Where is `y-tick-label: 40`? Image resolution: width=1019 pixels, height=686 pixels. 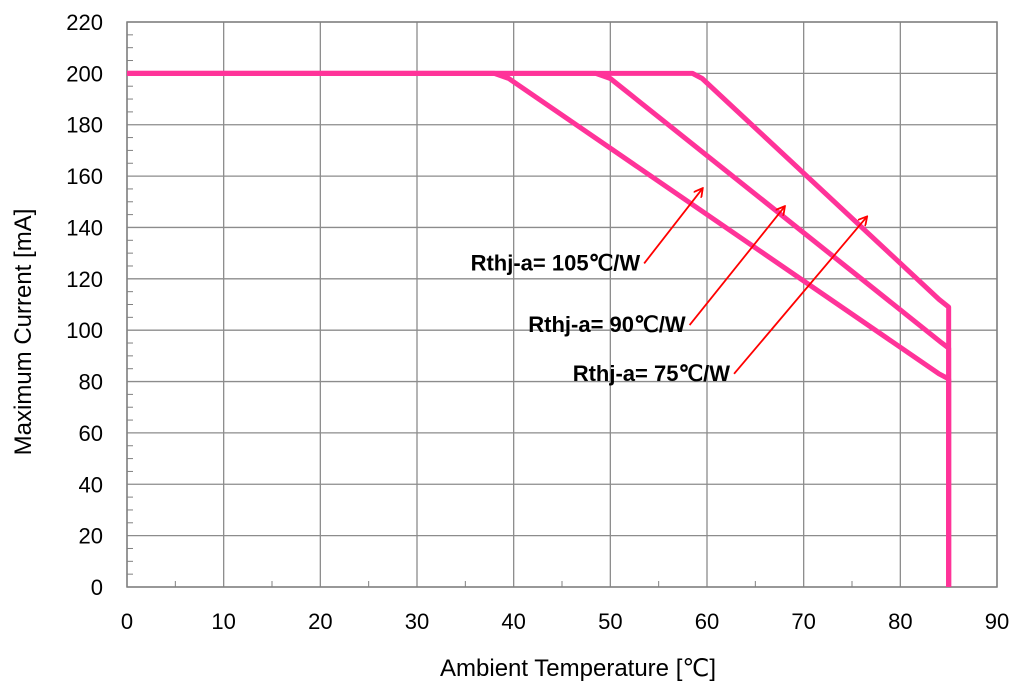
y-tick-label: 40 is located at coordinates (91, 484).